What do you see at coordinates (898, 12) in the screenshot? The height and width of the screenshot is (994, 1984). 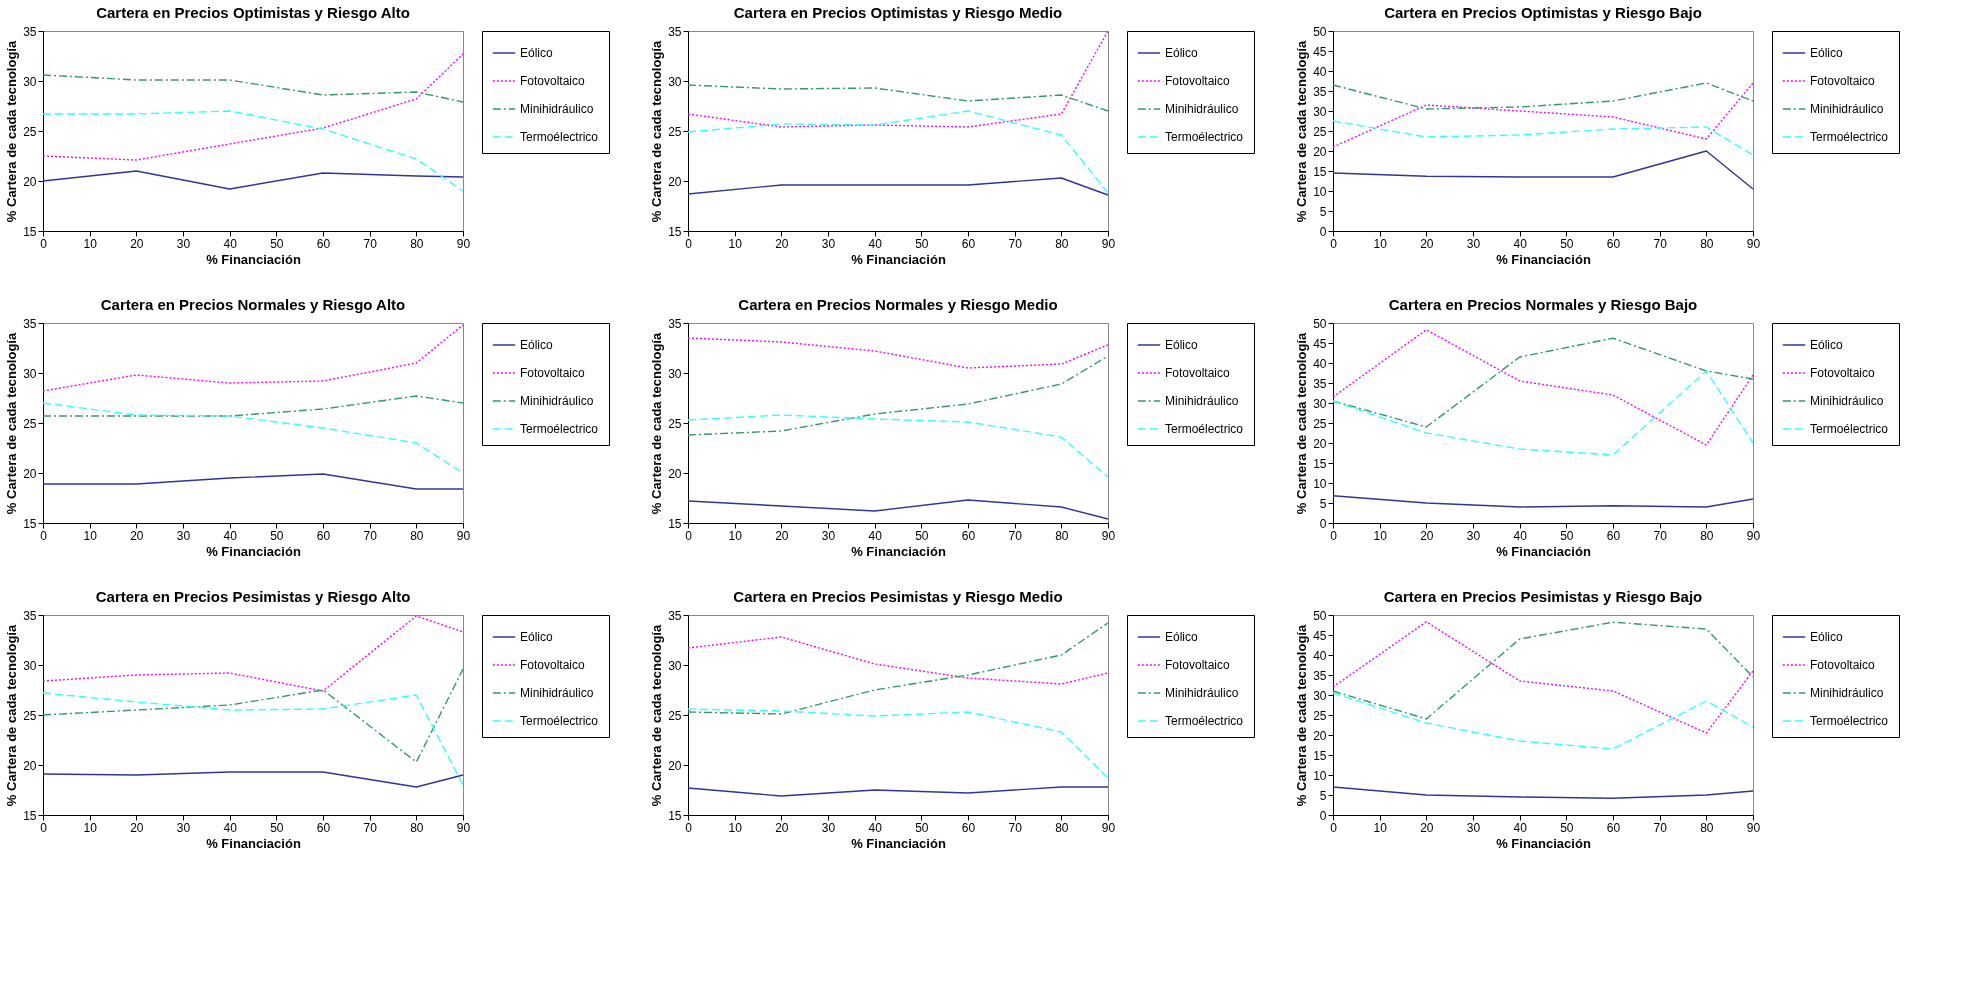 I see `chart-title: Cartera en Precios Optimistas y Riesgo Medio` at bounding box center [898, 12].